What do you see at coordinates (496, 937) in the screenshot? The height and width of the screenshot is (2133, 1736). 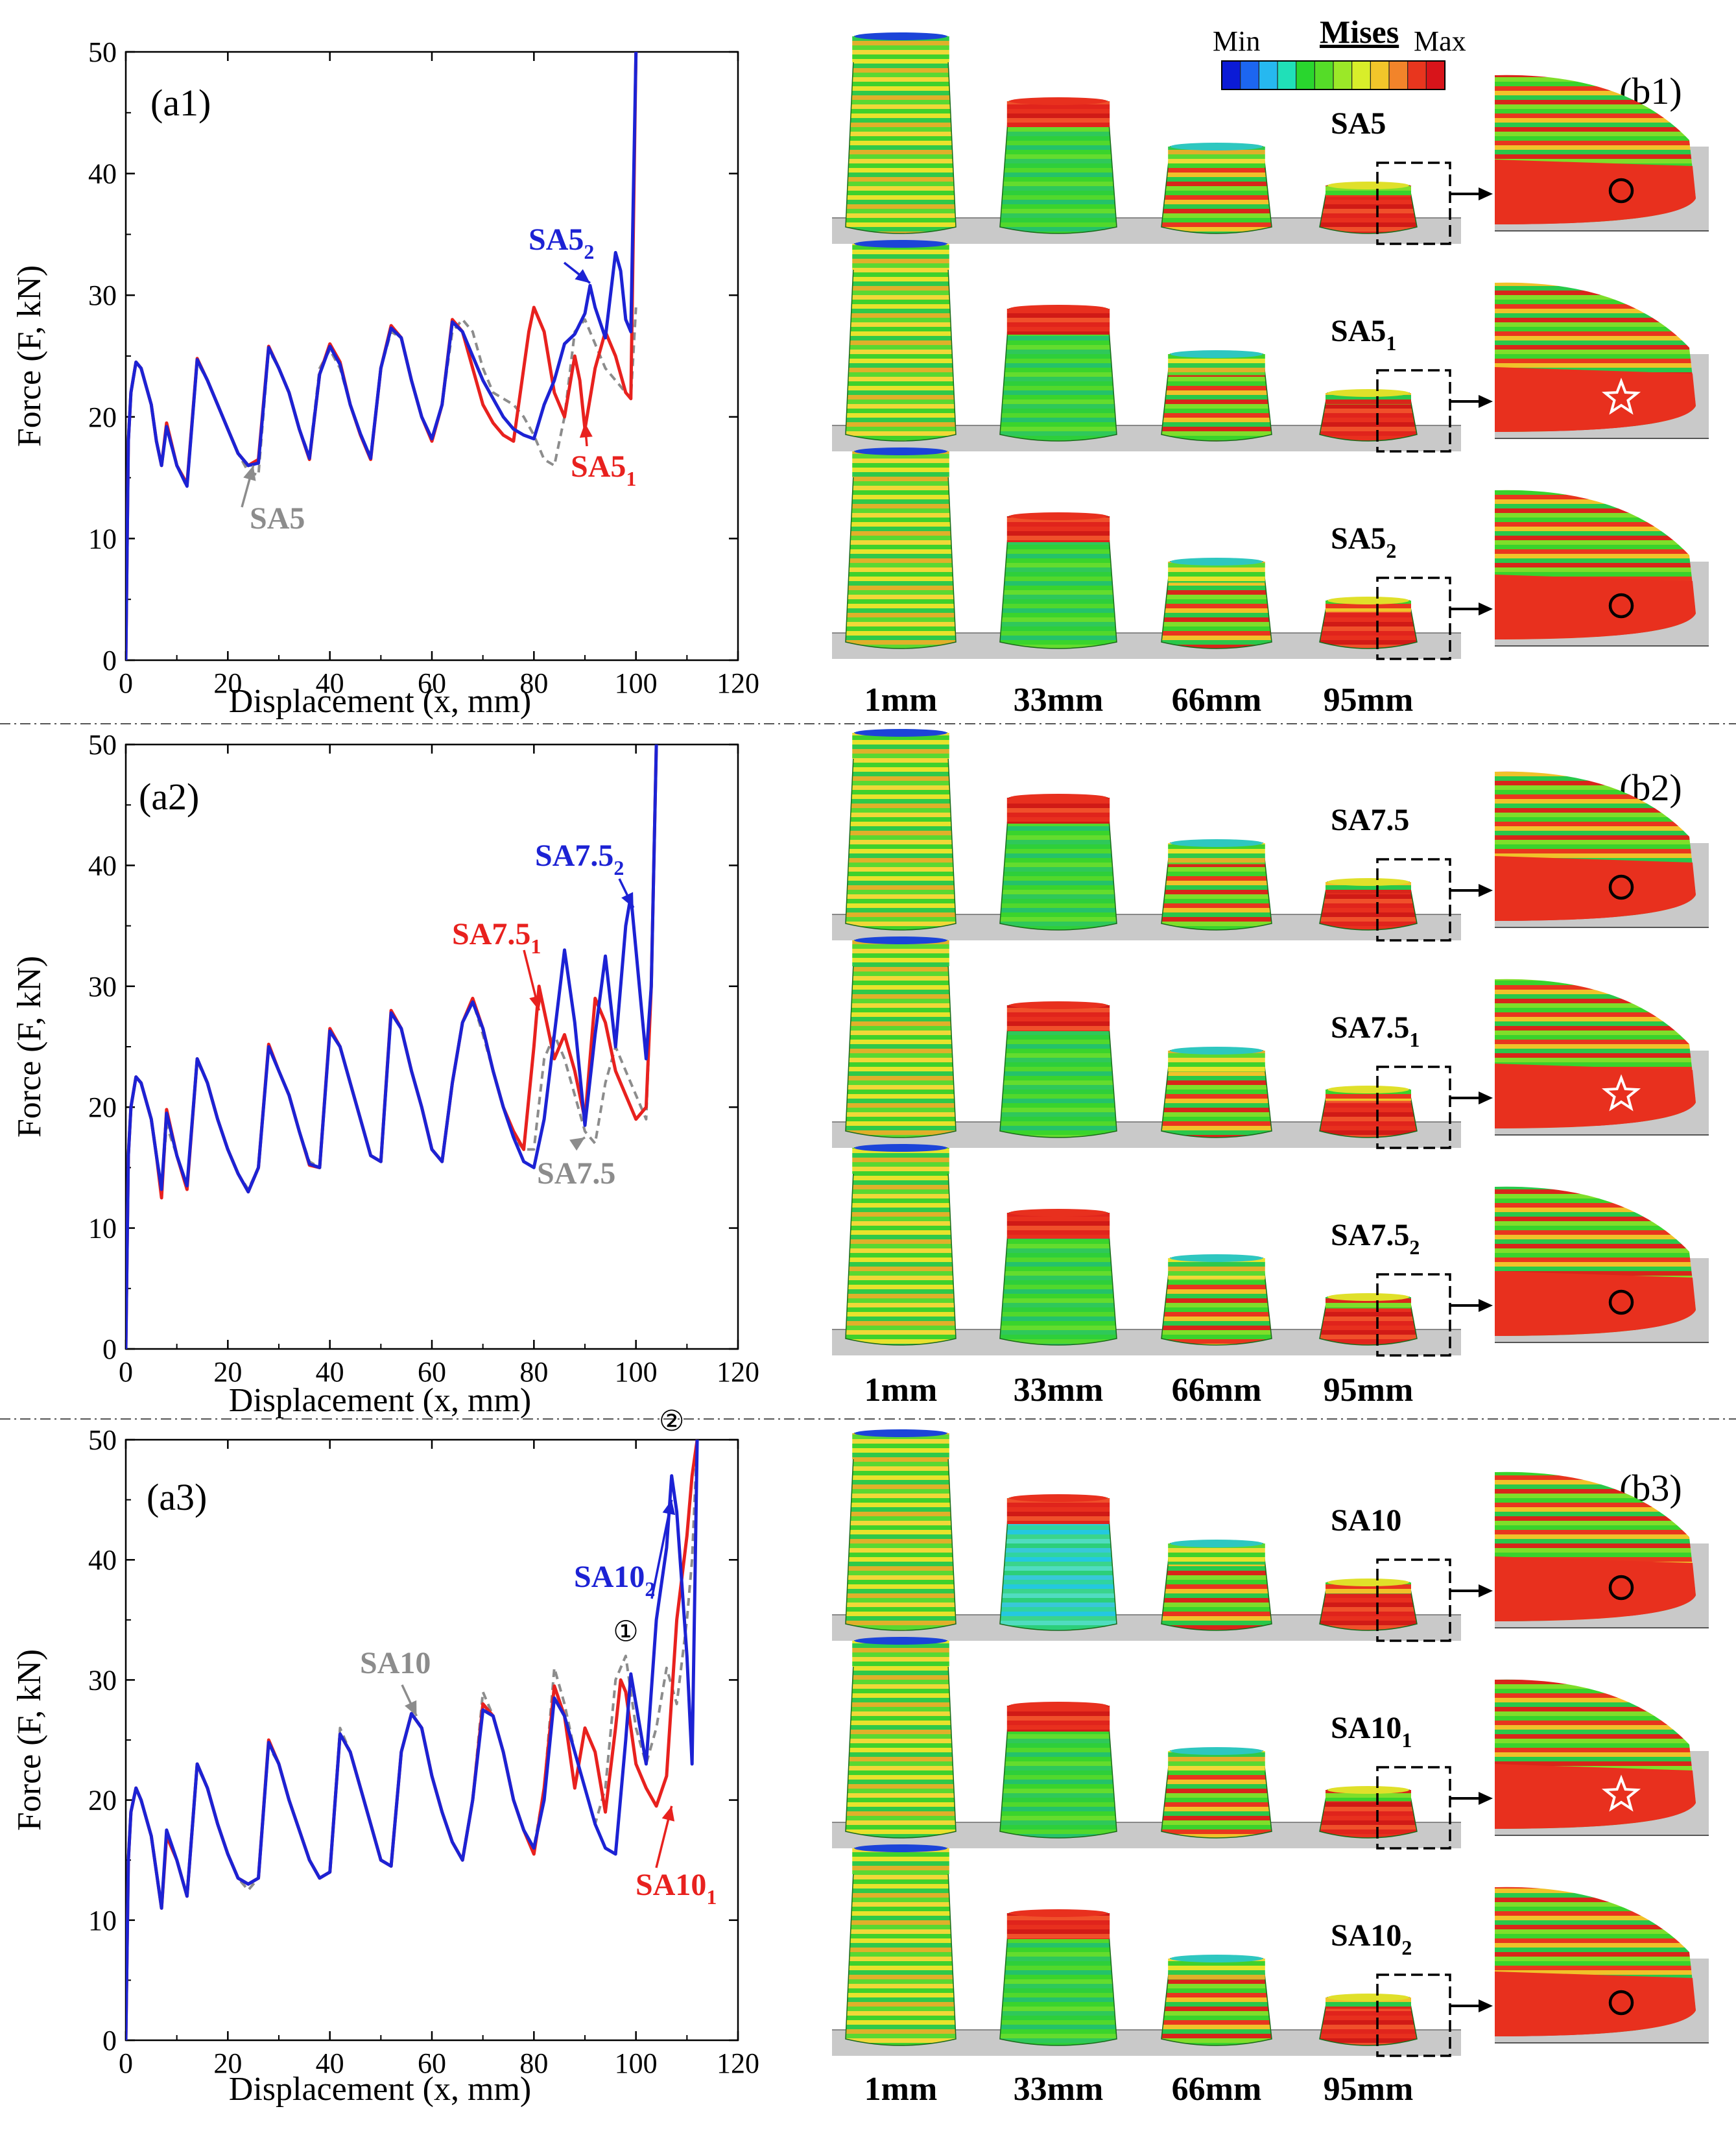 I see `annotation-label: SA7.51` at bounding box center [496, 937].